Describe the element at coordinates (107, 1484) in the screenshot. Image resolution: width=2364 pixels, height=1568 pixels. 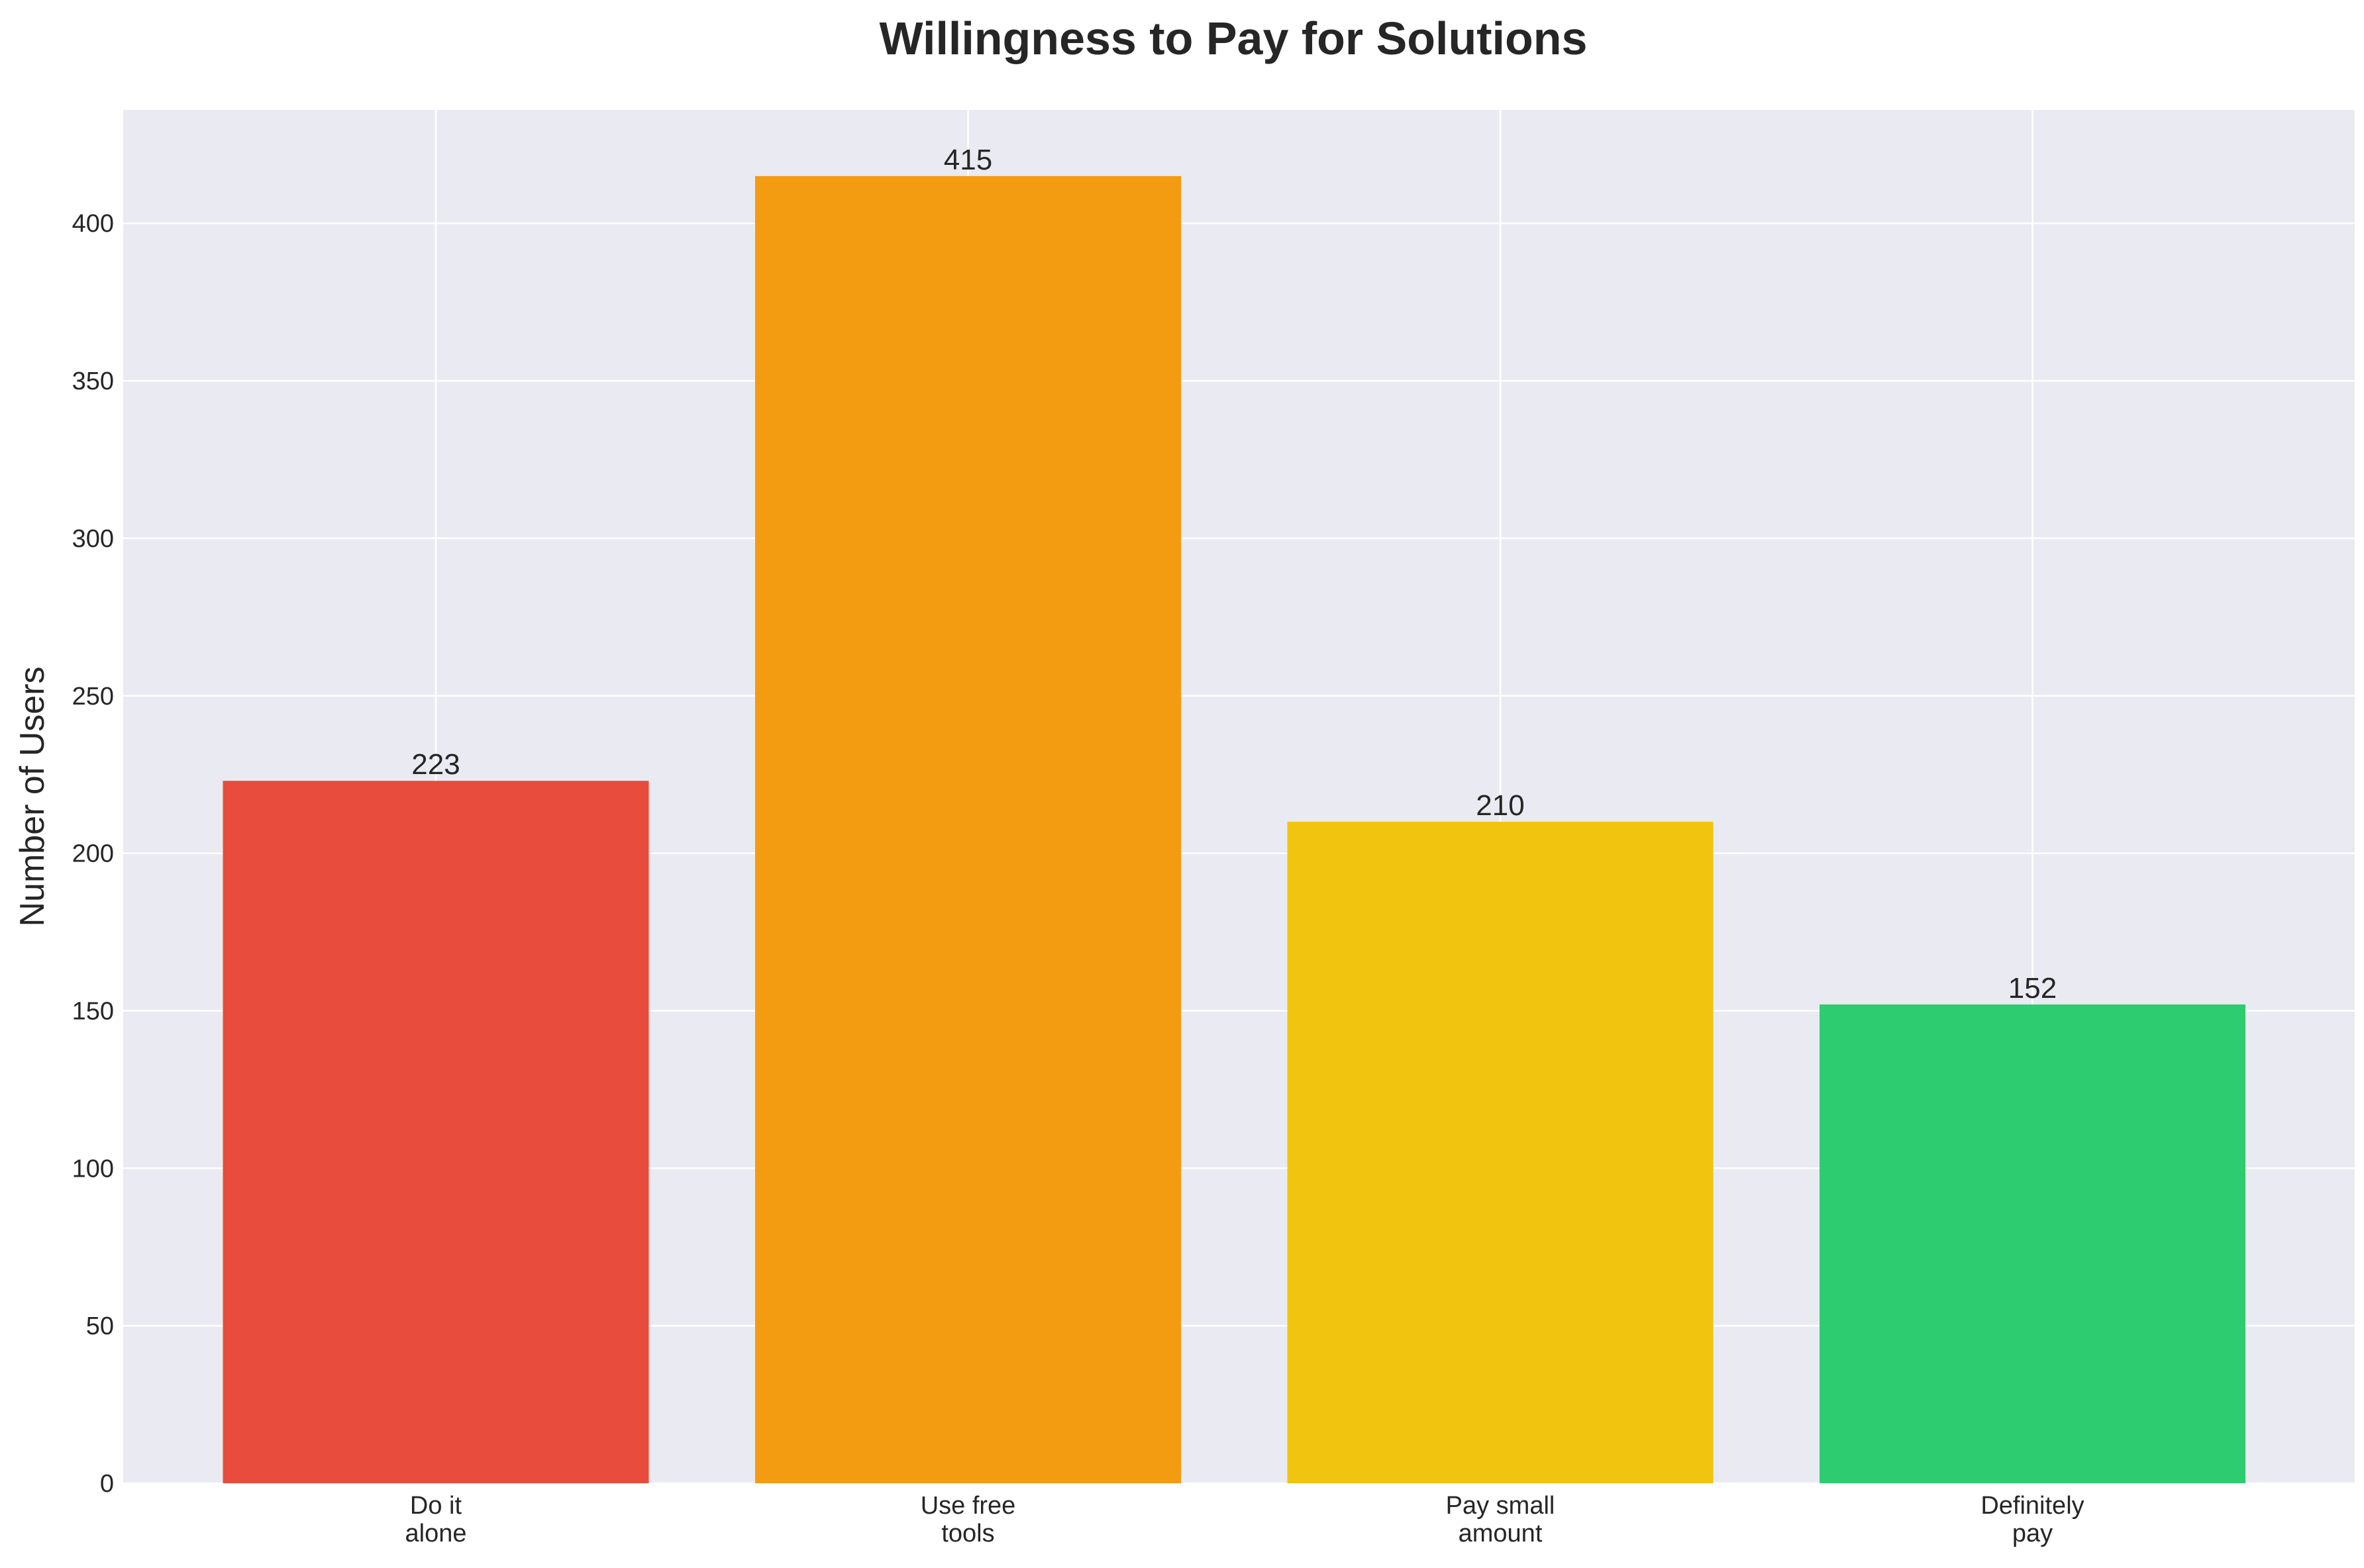
I see `y-tick-label: 0` at that location.